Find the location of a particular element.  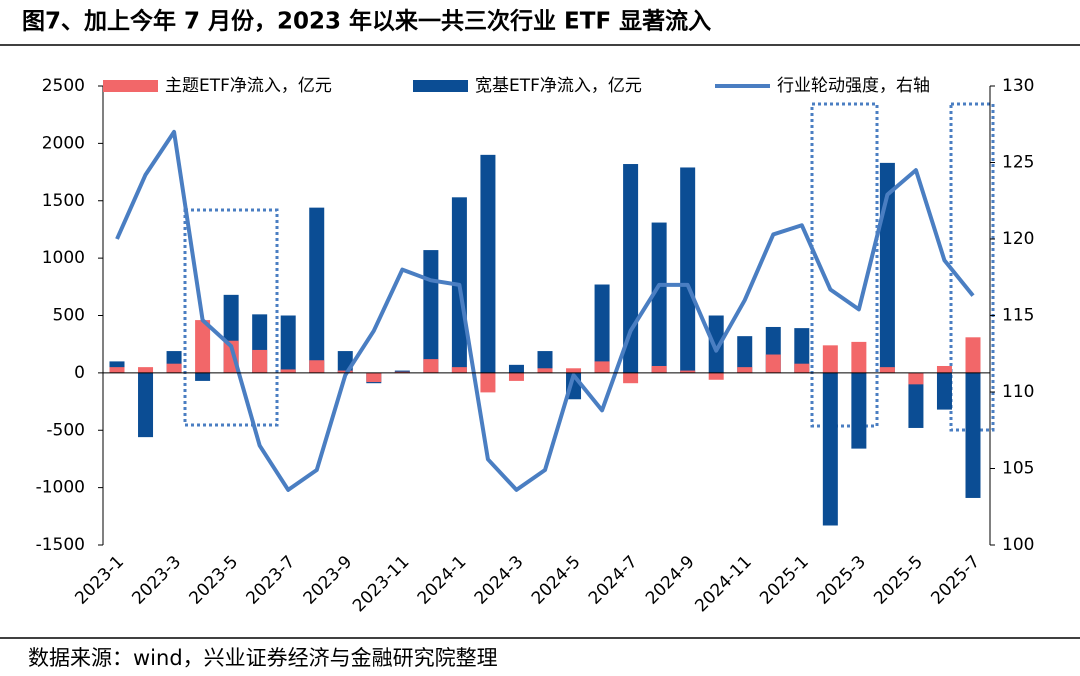

x-tick-label: 2023-3 is located at coordinates (156, 580).